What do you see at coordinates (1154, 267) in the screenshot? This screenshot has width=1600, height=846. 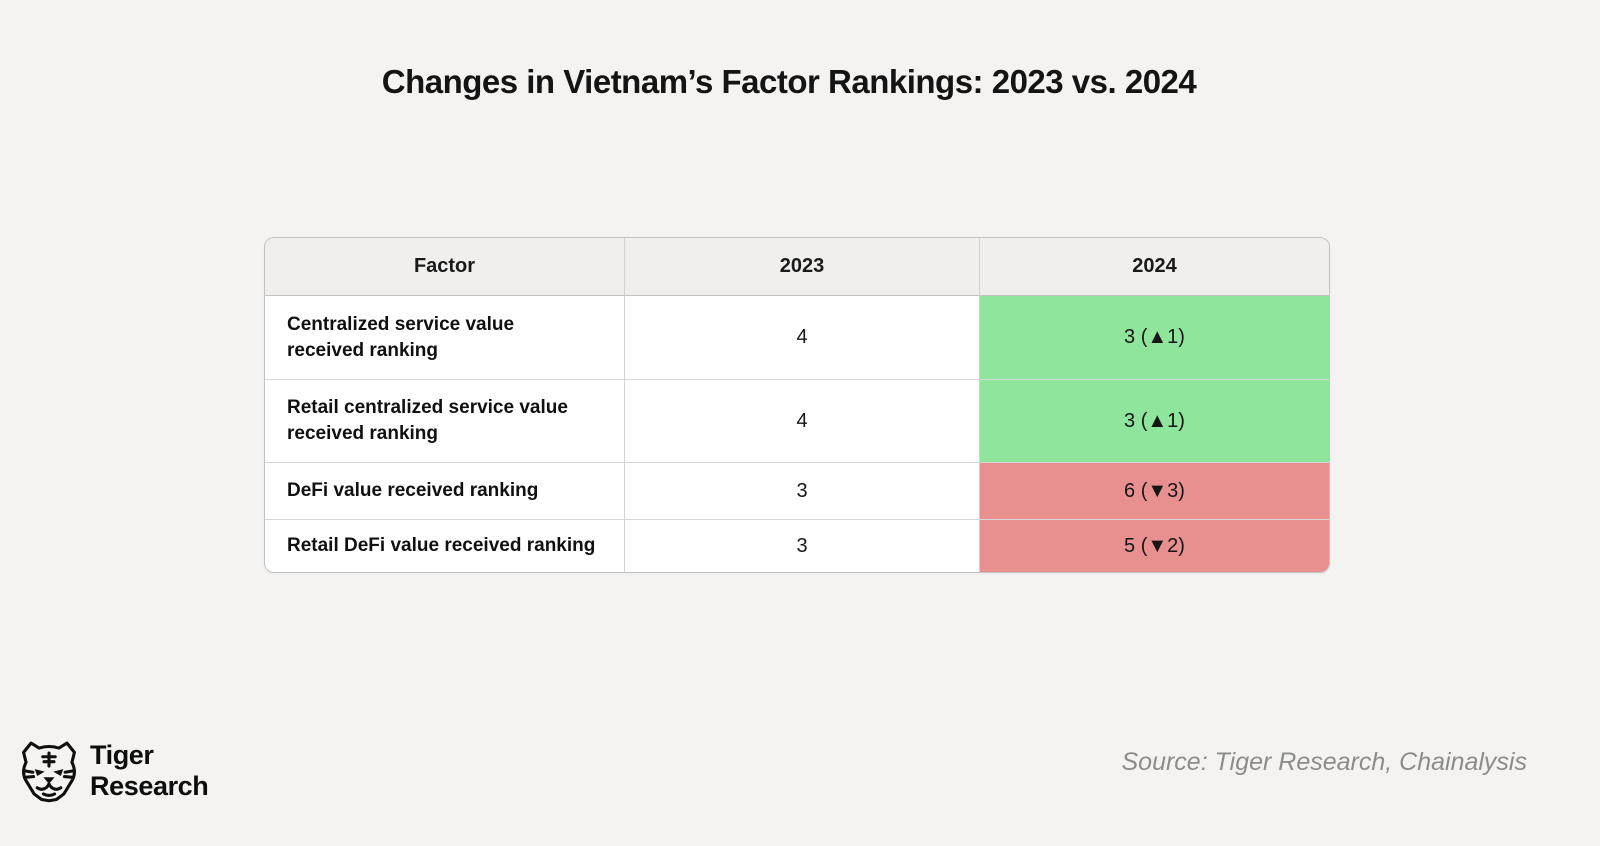 I see `column-header-2024: 2024` at bounding box center [1154, 267].